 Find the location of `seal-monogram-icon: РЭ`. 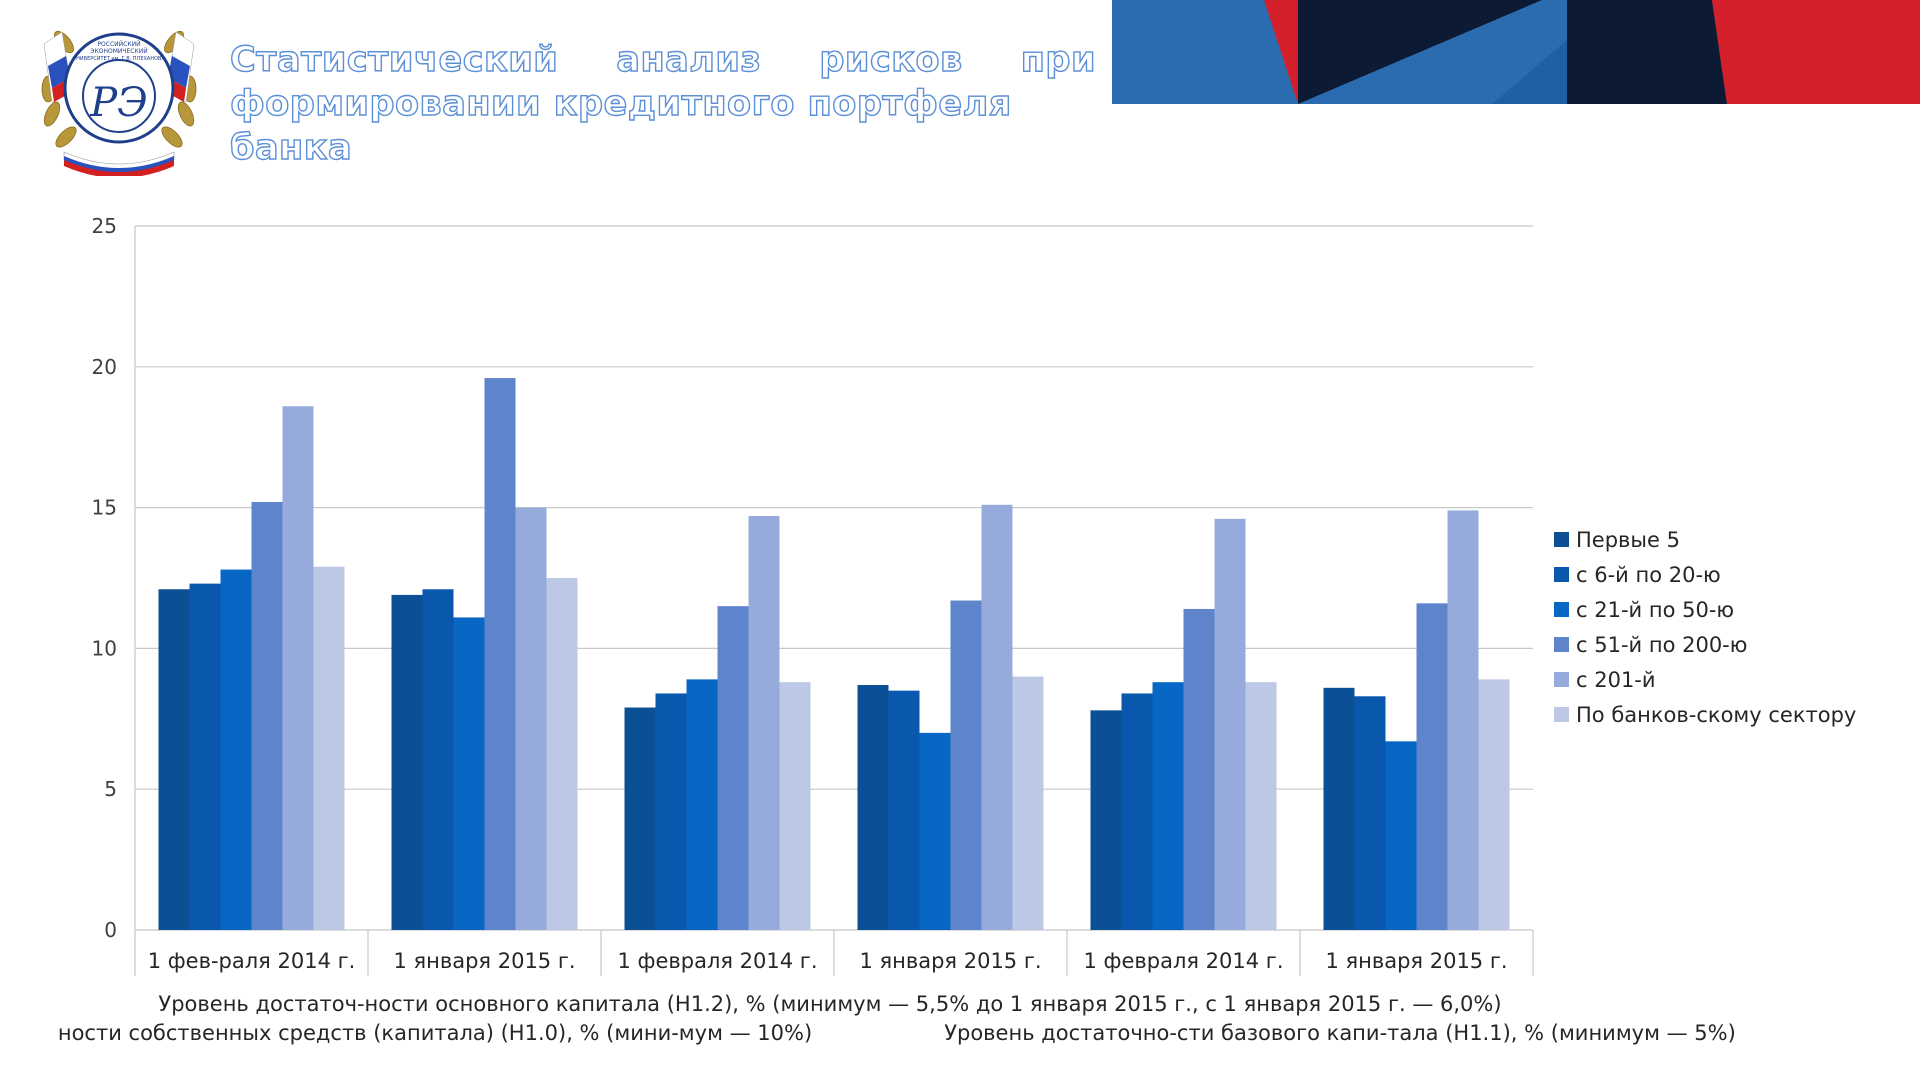

seal-monogram-icon: РЭ is located at coordinates (118, 103).